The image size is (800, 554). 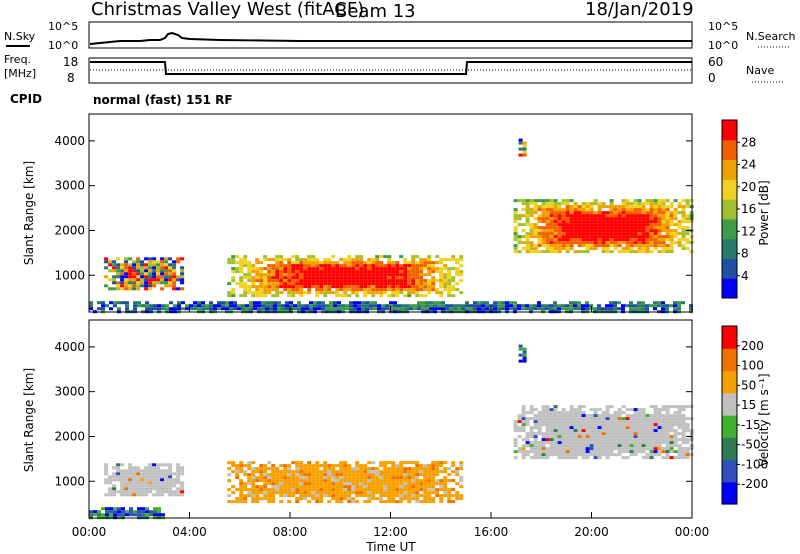 What do you see at coordinates (764, 212) in the screenshot?
I see `power-colorbar-label: Power [dB]` at bounding box center [764, 212].